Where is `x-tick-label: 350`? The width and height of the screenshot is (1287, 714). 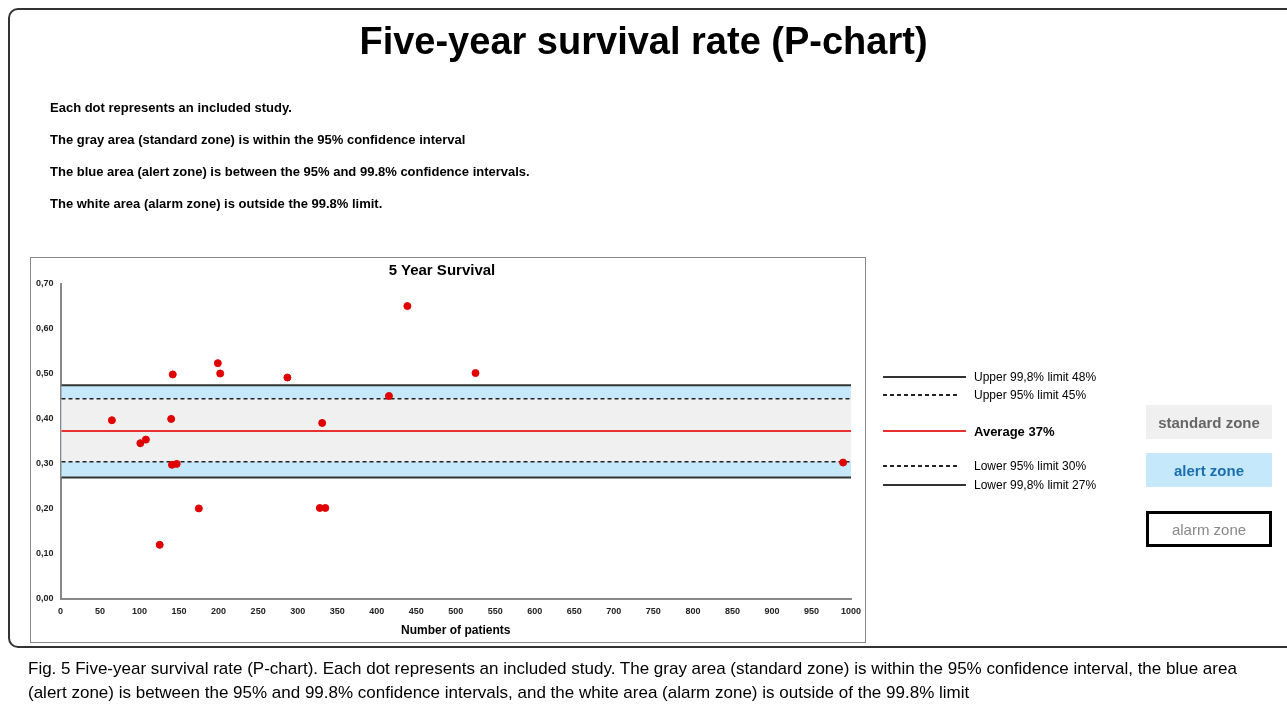 x-tick-label: 350 is located at coordinates (337, 610).